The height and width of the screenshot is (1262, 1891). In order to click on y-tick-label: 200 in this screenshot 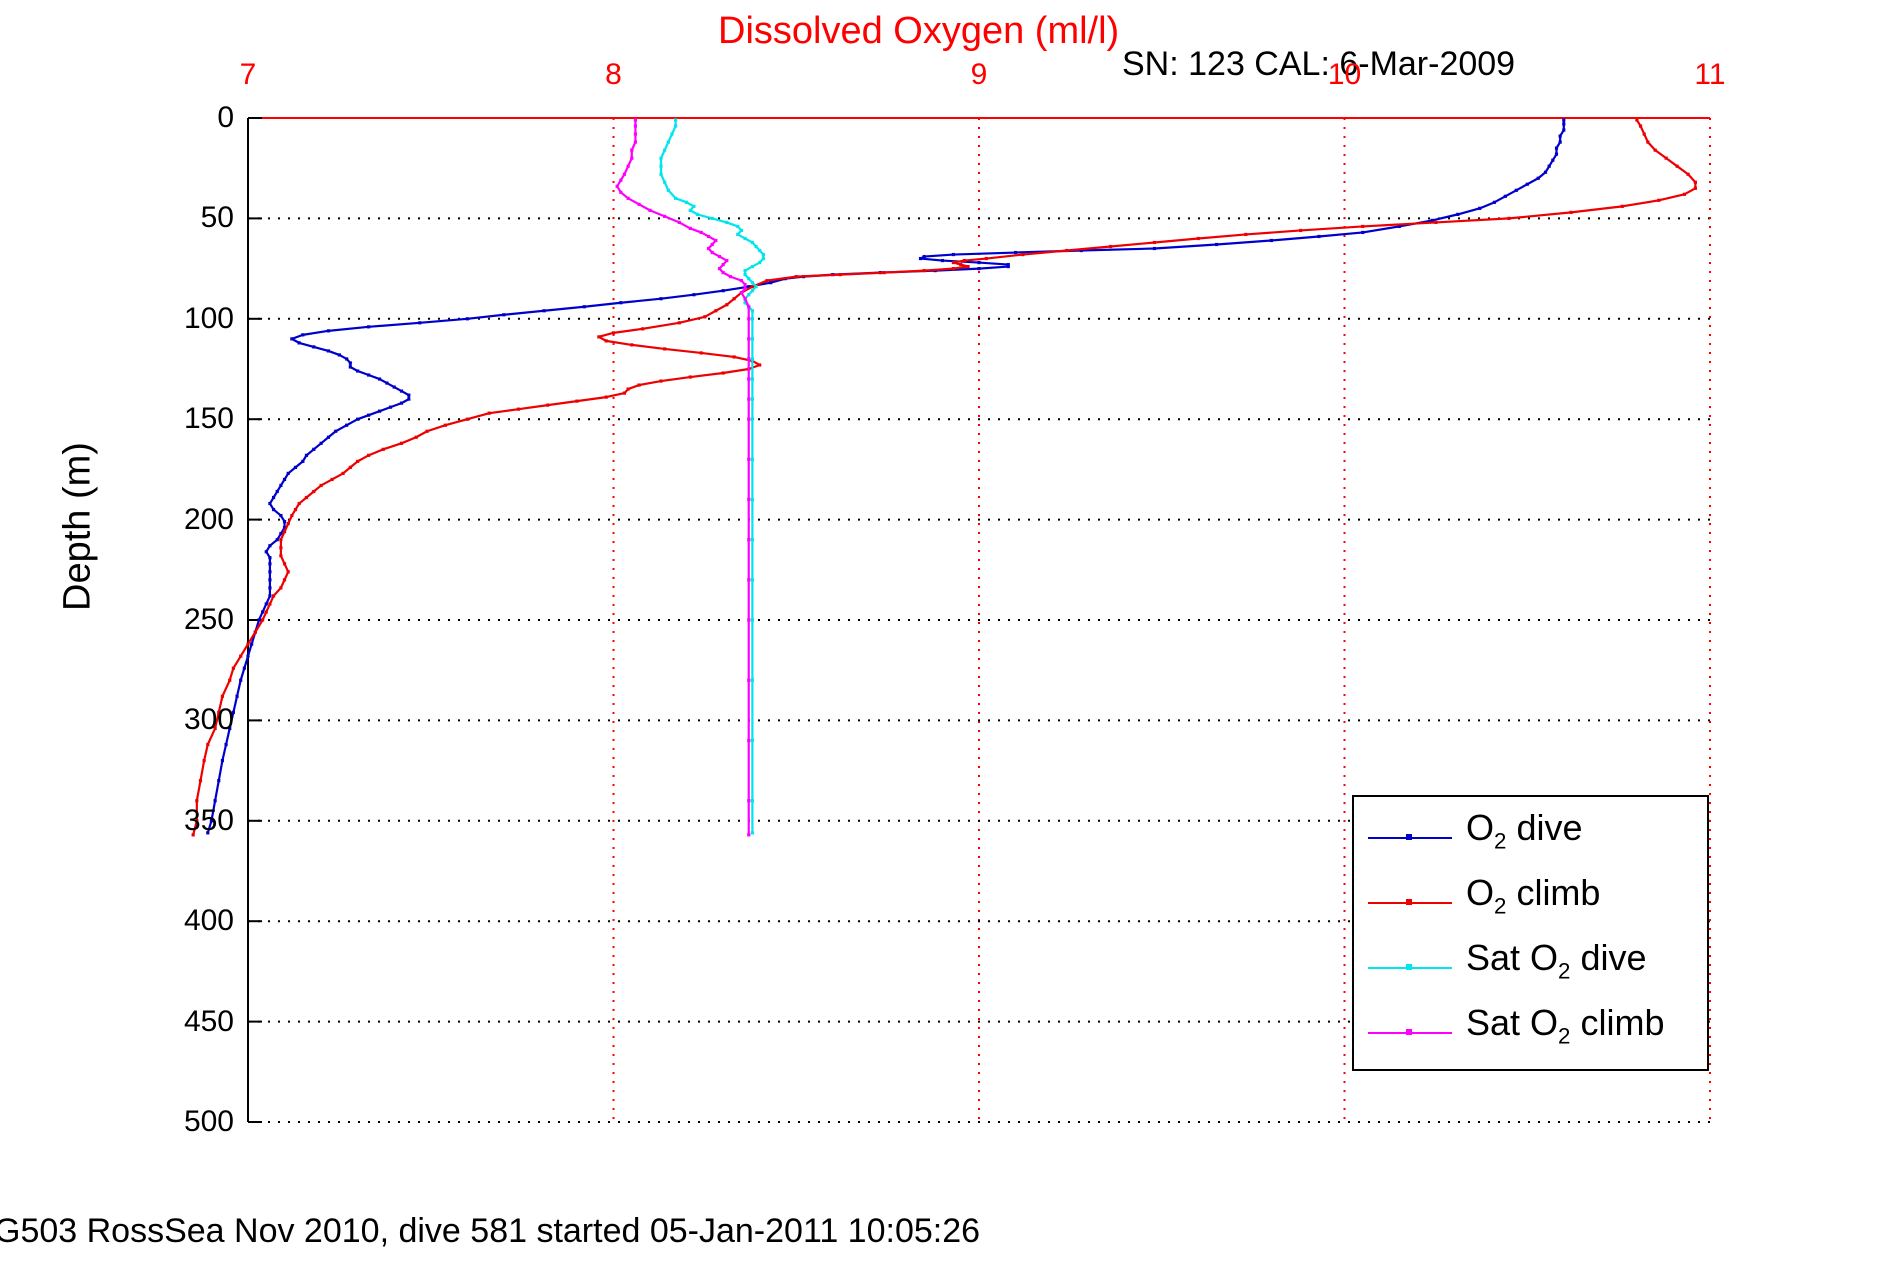, I will do `click(208, 519)`.